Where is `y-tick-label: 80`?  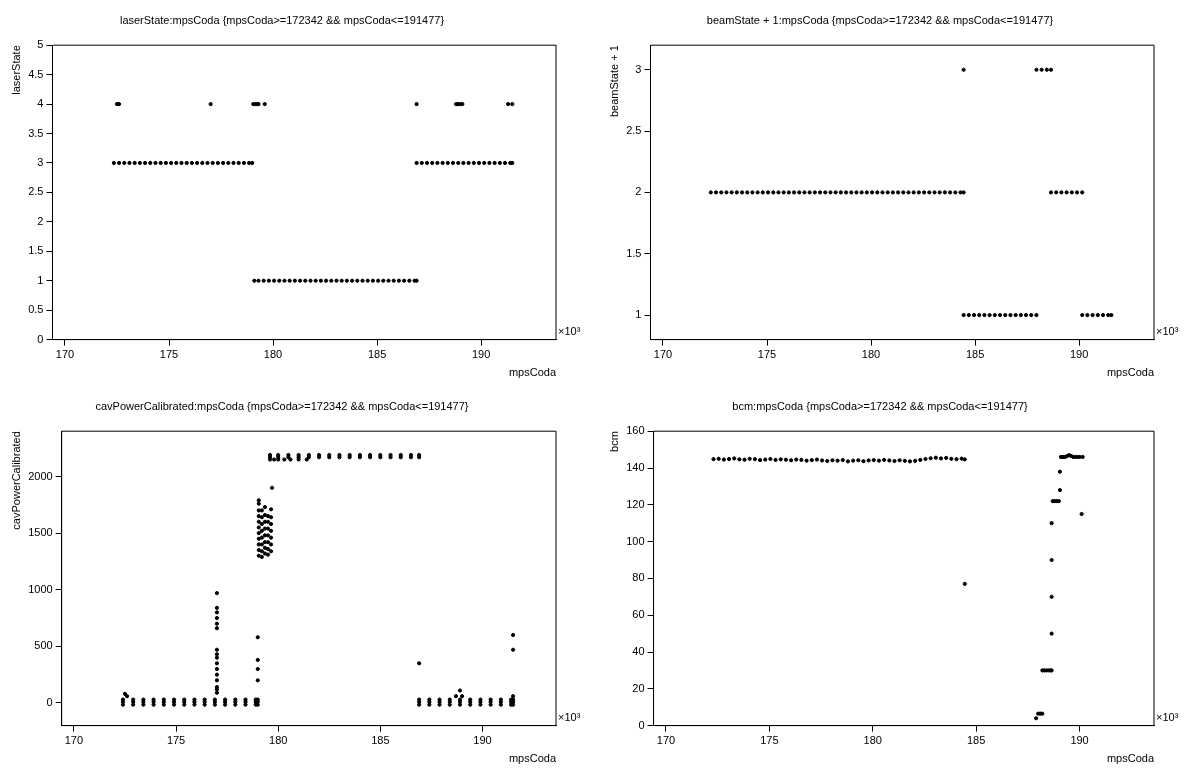 y-tick-label: 80 is located at coordinates (638, 577).